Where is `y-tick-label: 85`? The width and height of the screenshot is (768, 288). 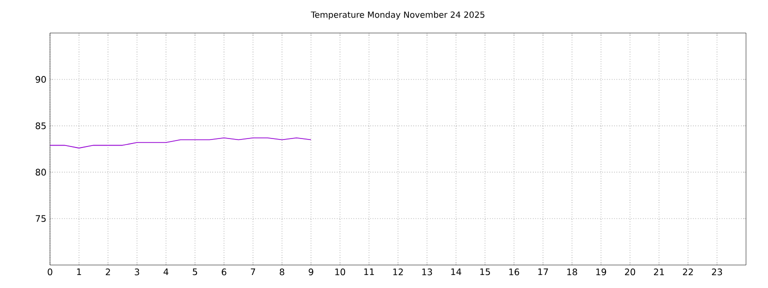 y-tick-label: 85 is located at coordinates (41, 126).